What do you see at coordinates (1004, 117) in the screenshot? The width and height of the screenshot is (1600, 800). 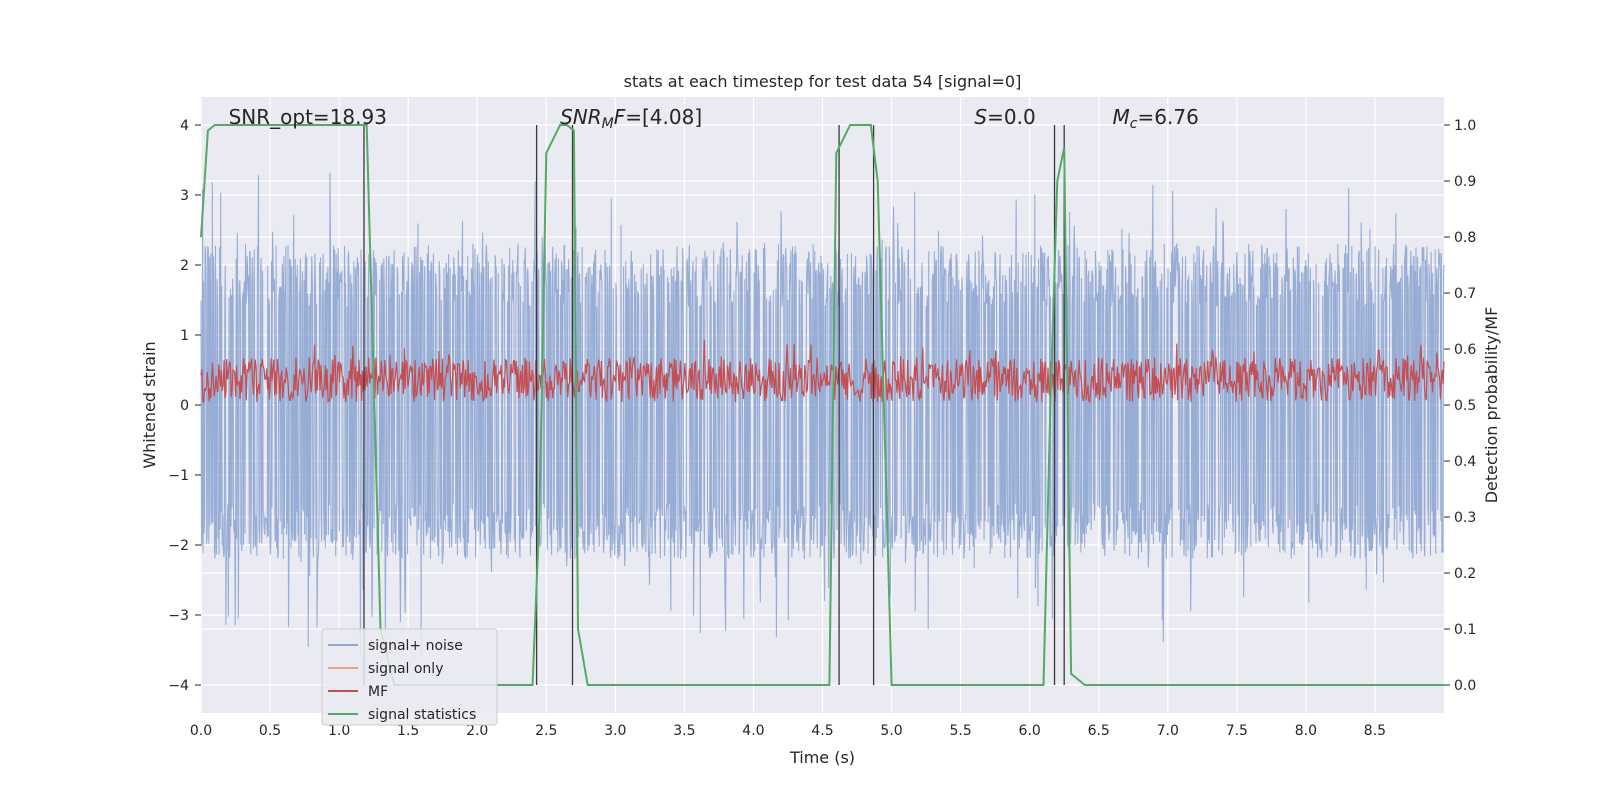 I see `annotation-s: S=0.0` at bounding box center [1004, 117].